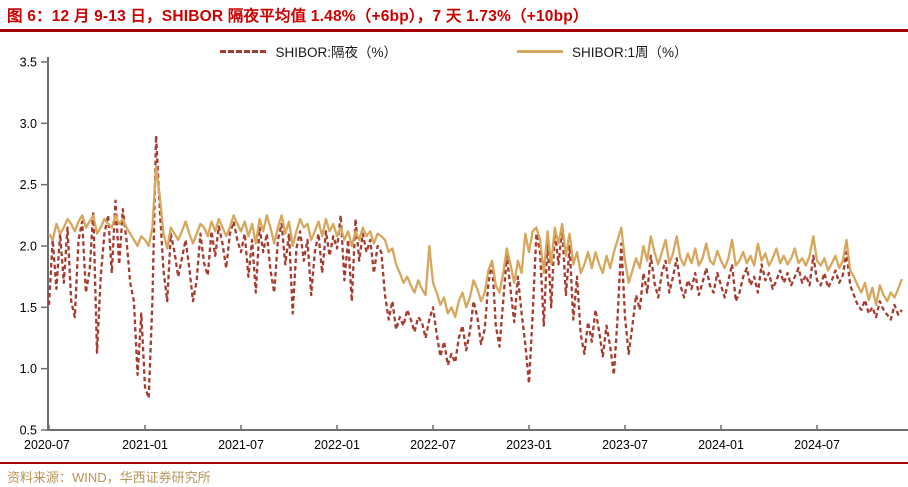 This screenshot has height=487, width=908. Describe the element at coordinates (243, 51) in the screenshot. I see `dashed-line-sample-icon` at that location.